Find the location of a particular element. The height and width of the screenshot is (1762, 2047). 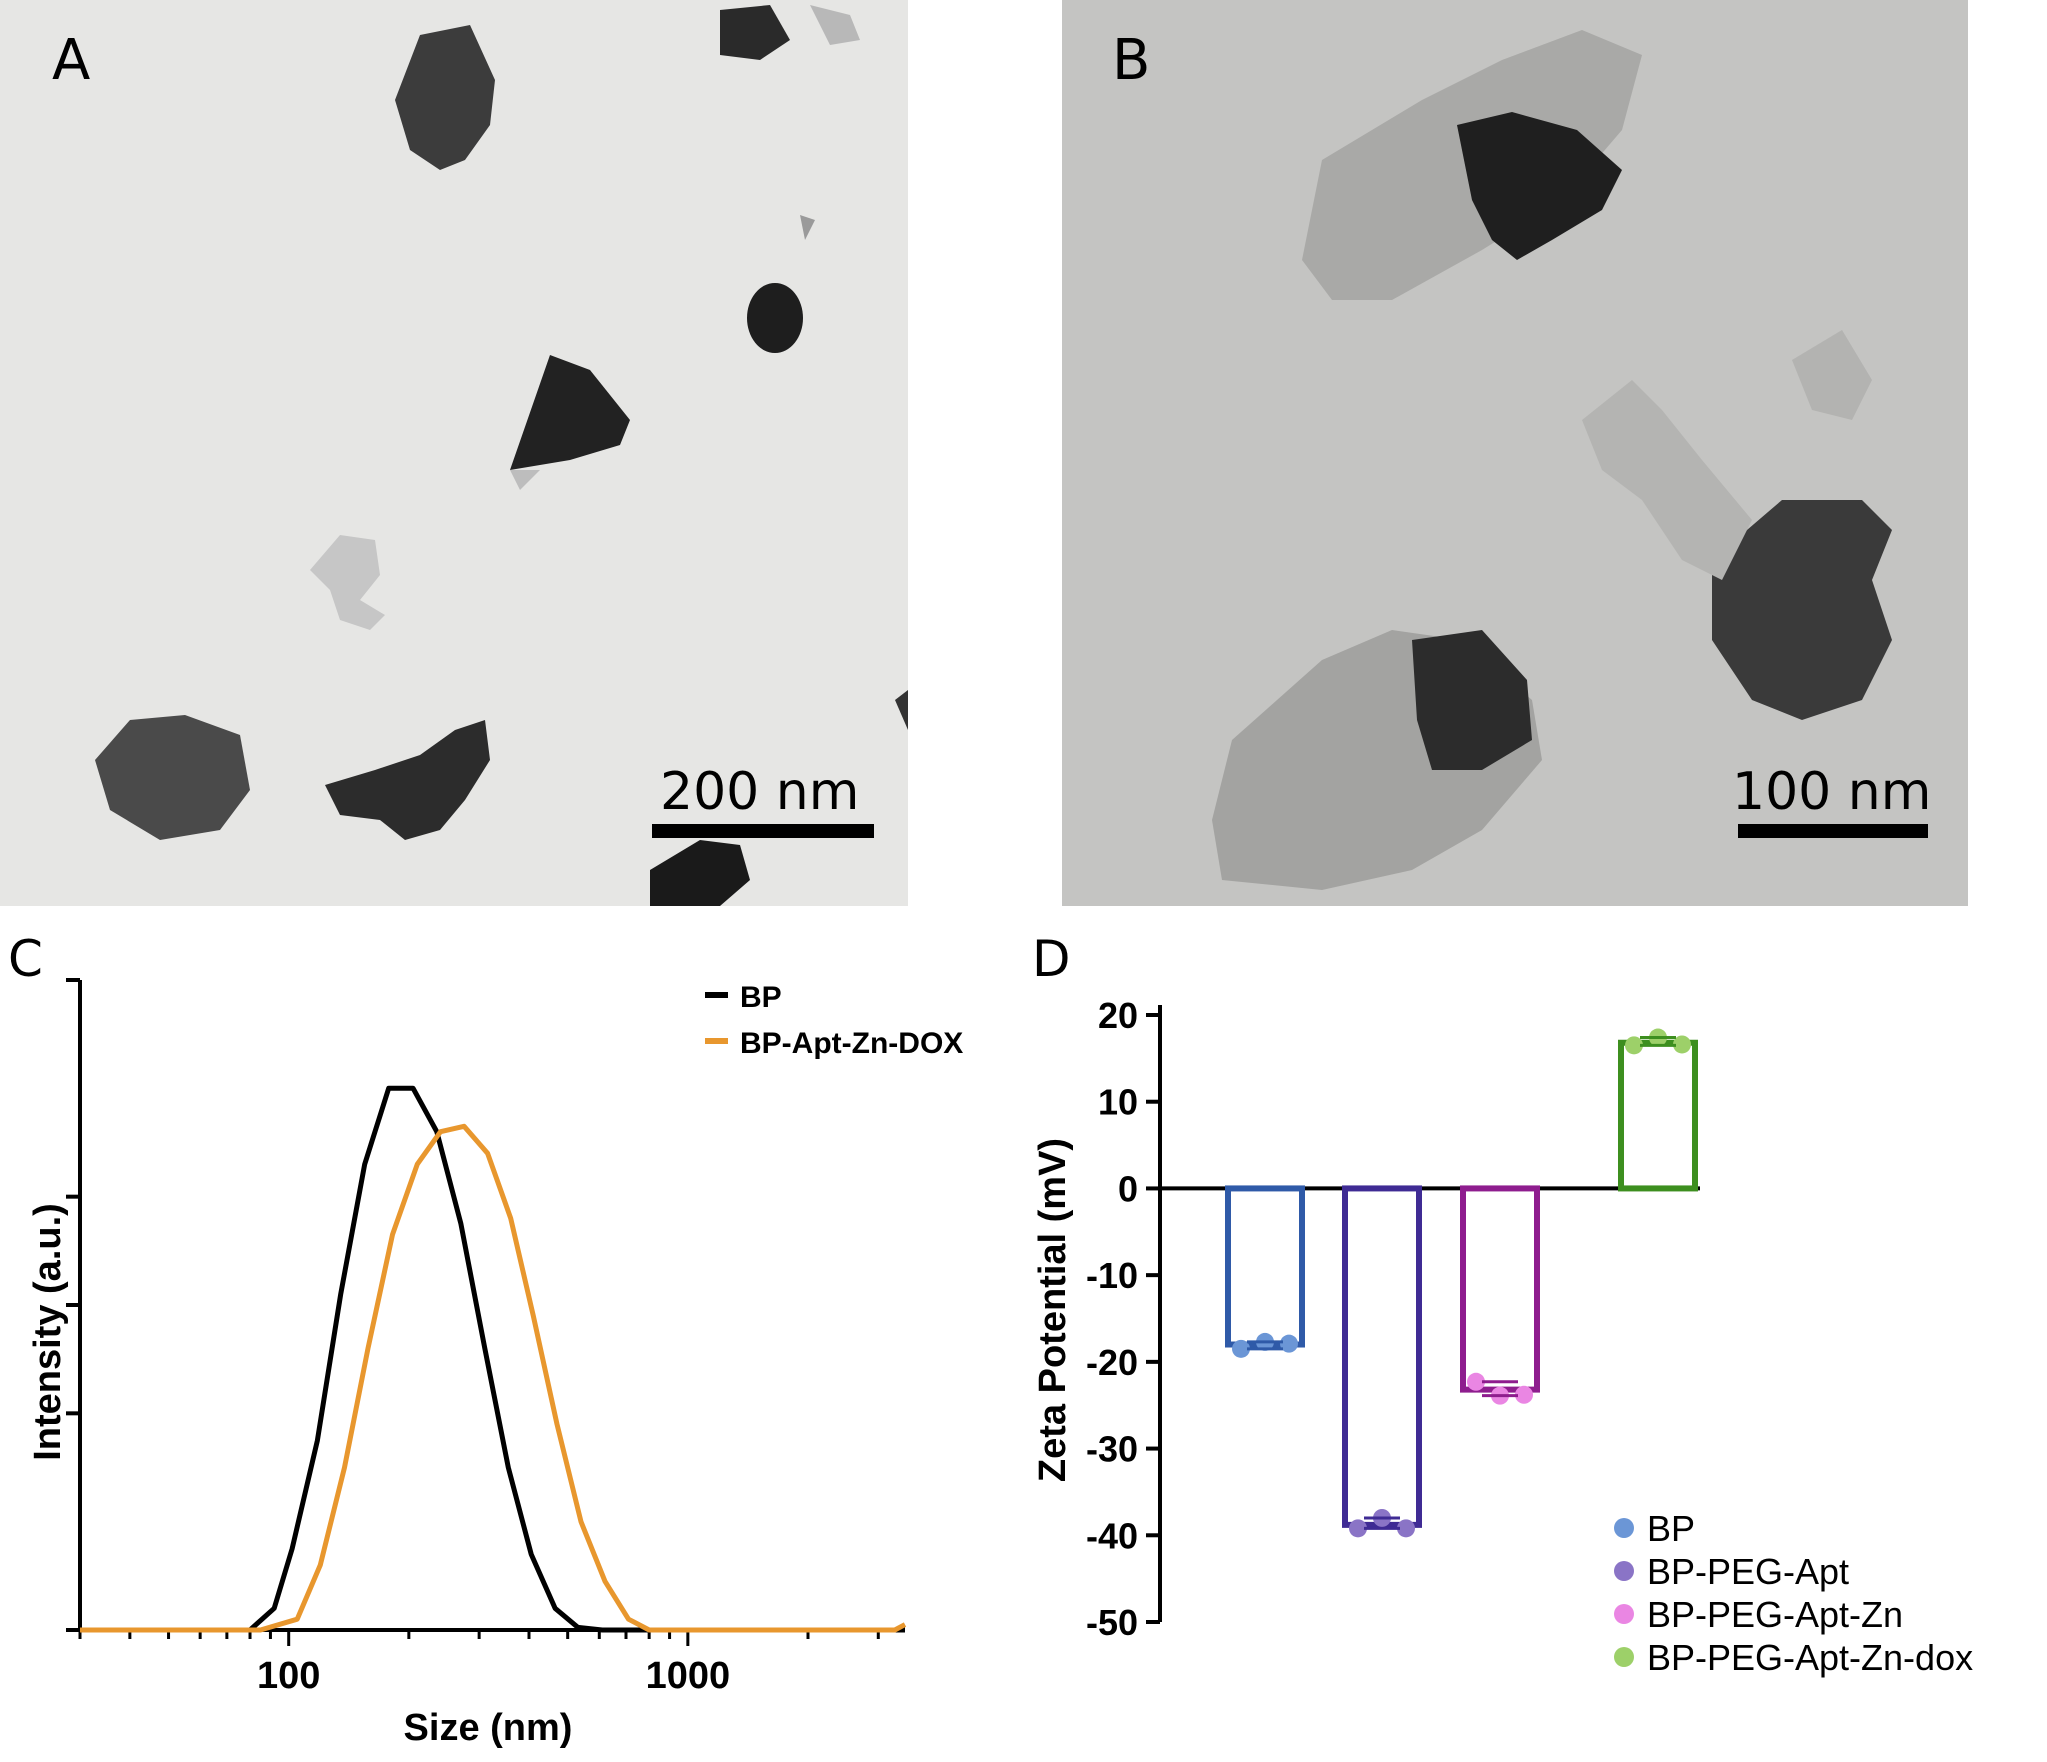

panel-label-d: D is located at coordinates (1051, 959).